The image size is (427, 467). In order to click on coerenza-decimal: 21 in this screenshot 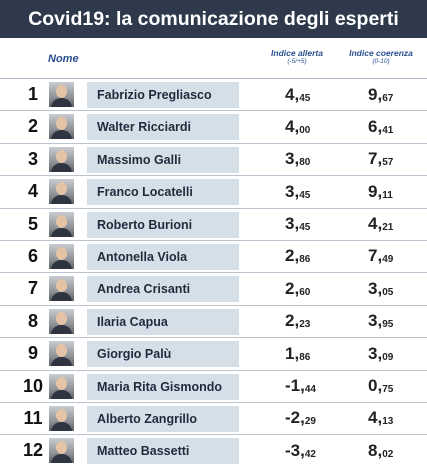, I will do `click(388, 228)`.